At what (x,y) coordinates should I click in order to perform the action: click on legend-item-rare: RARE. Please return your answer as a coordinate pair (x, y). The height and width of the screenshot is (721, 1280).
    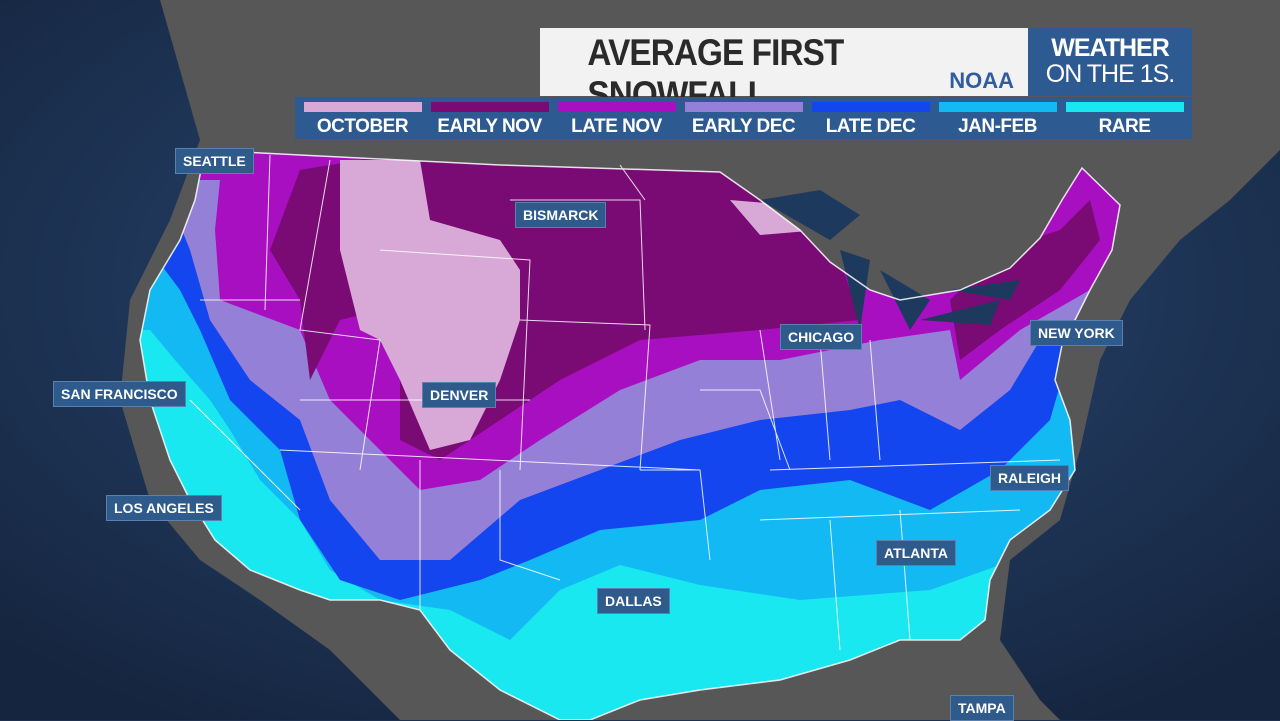
    Looking at the image, I should click on (1124, 118).